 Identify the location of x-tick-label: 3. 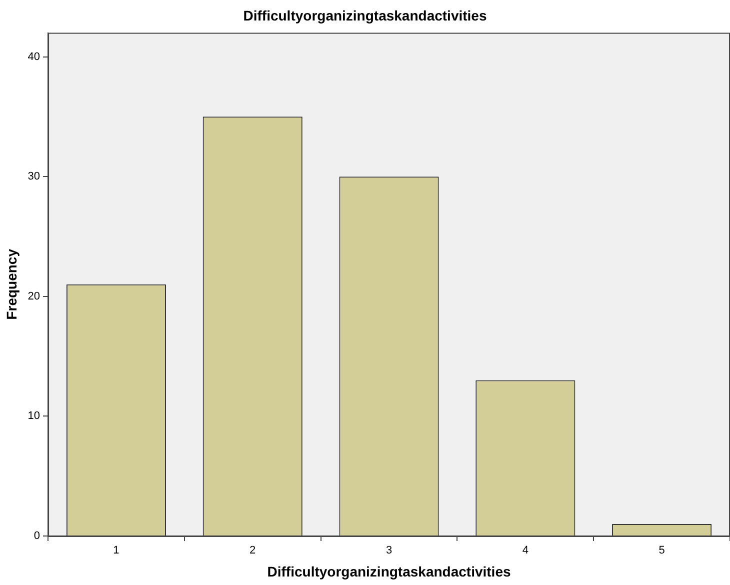
(389, 550).